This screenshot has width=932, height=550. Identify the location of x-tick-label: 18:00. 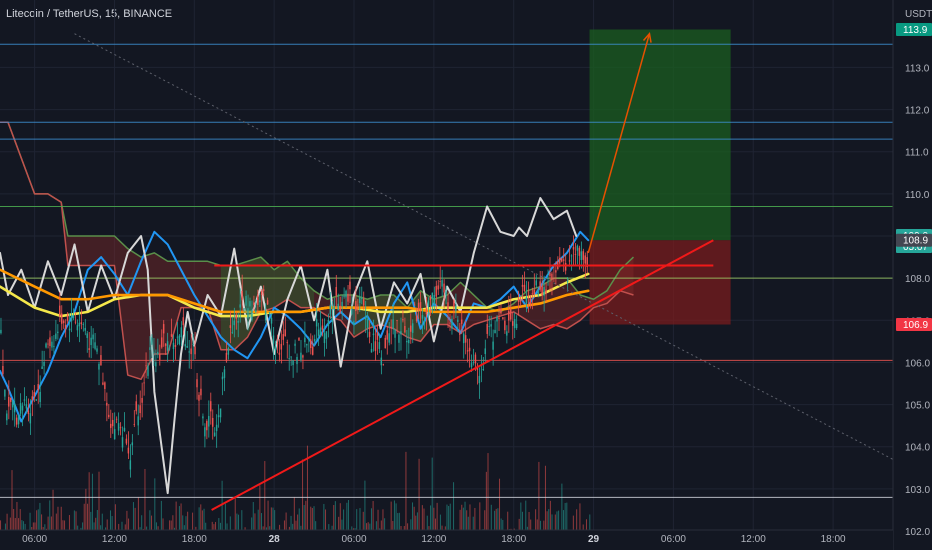
(833, 539).